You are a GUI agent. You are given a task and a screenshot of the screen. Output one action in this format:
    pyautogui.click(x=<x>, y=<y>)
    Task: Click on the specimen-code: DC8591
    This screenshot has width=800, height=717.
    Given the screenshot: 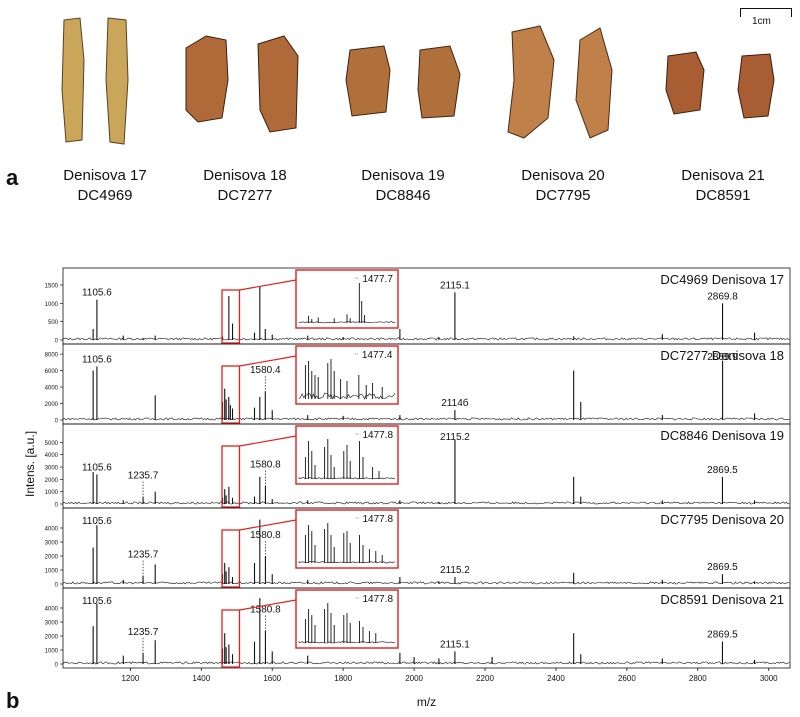 What is the action you would take?
    pyautogui.click(x=723, y=195)
    